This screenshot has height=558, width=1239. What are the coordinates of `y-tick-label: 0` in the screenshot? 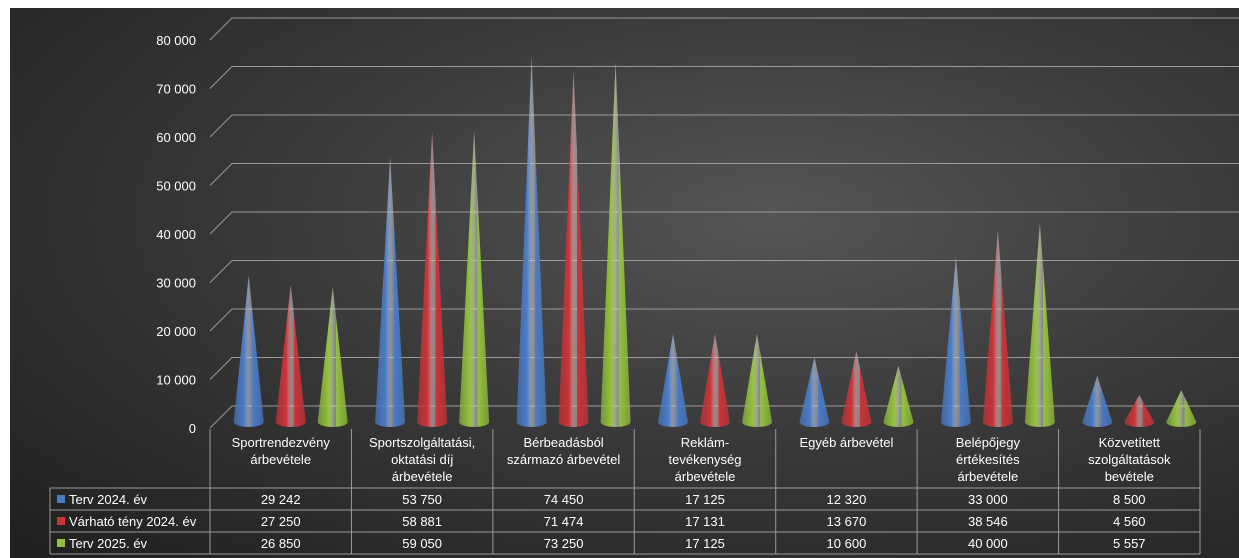 It's located at (192, 428).